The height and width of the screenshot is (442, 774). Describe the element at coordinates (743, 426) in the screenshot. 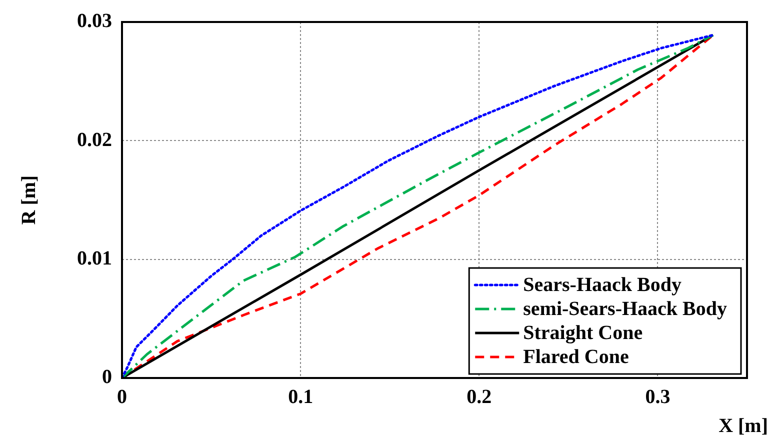

I see `x-axis-title: X [m]` at that location.